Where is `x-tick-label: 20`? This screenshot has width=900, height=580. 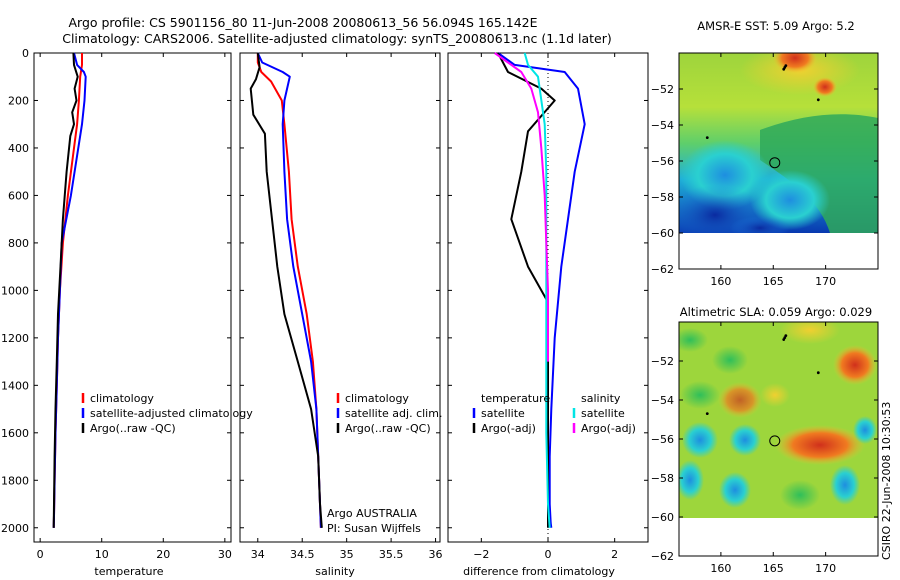
x-tick-label: 20 is located at coordinates (163, 554).